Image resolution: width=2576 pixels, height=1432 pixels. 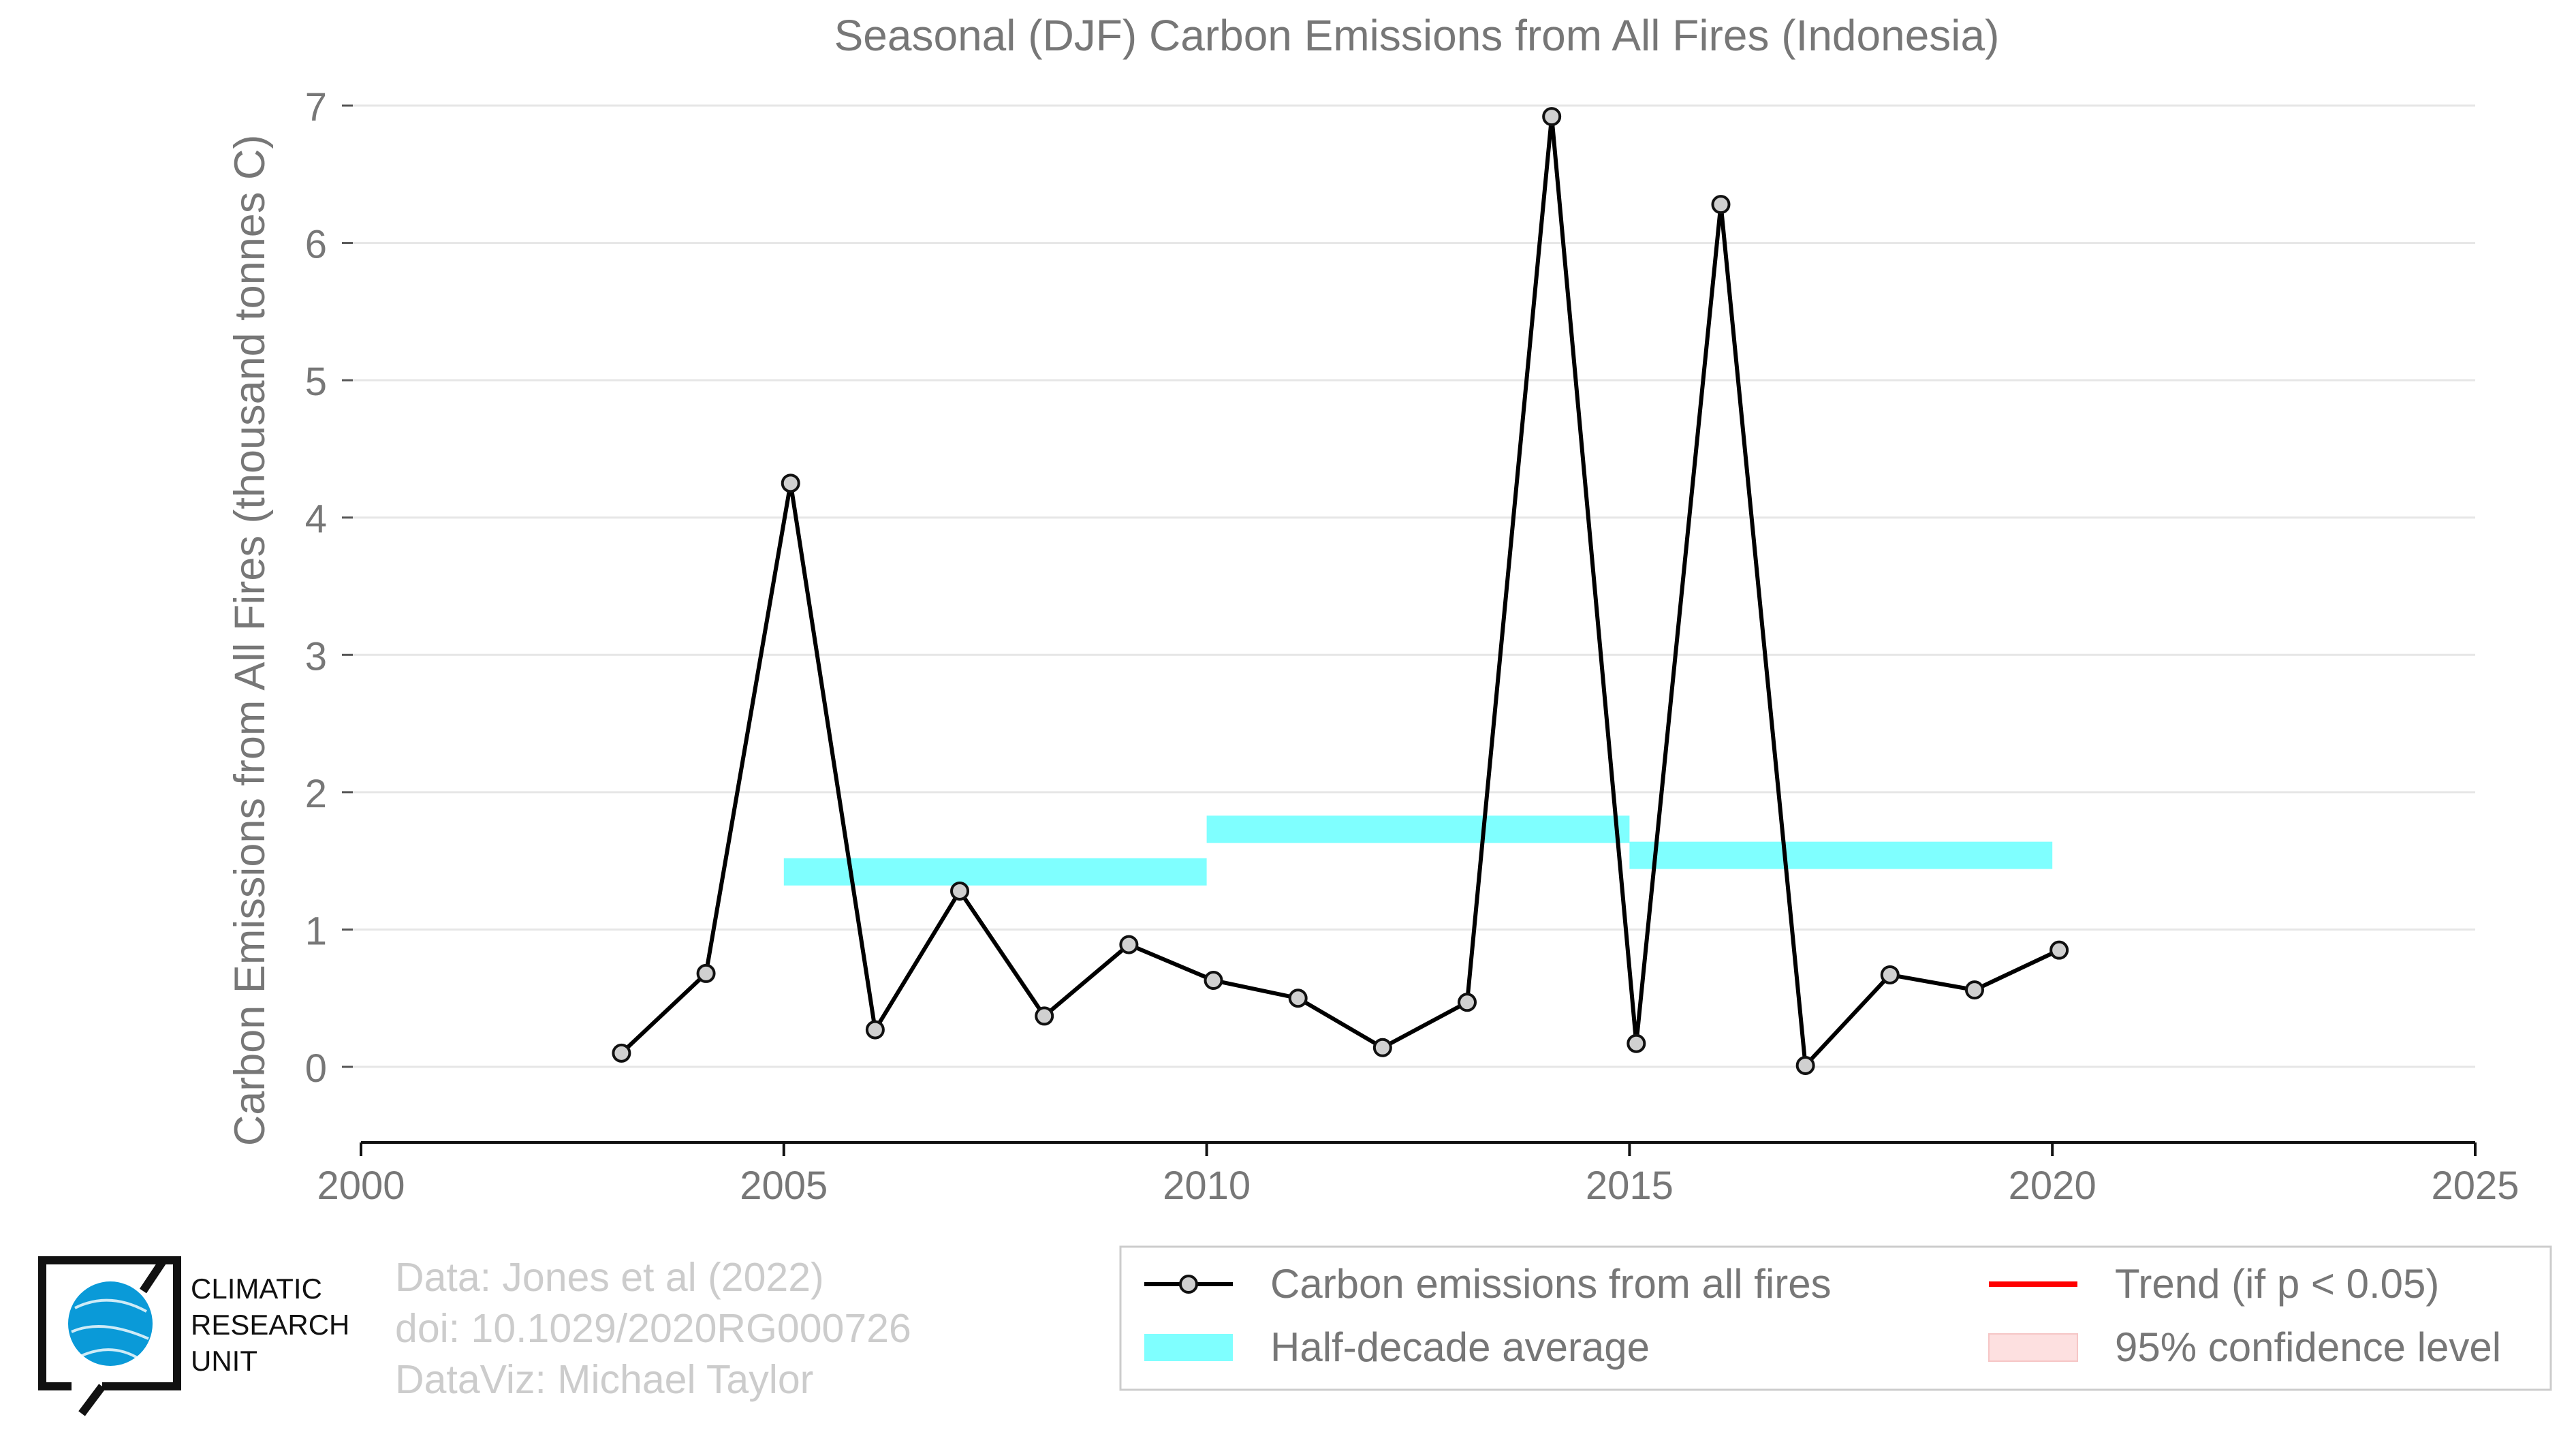 I want to click on logo-line-1: CLIMATIC, so click(x=256, y=1289).